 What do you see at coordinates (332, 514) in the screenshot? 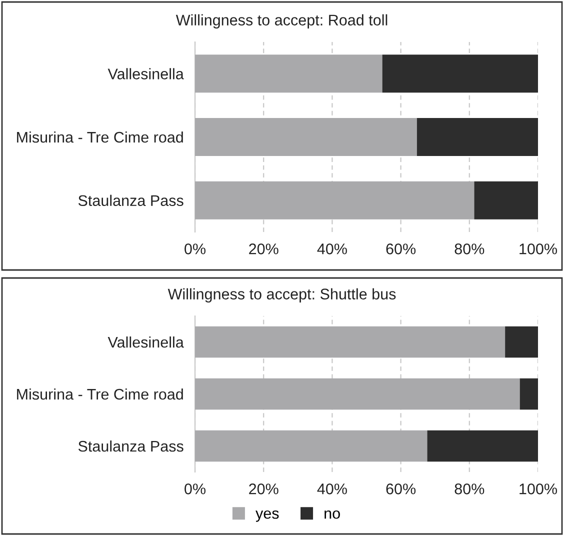
I see `legend-label: no` at bounding box center [332, 514].